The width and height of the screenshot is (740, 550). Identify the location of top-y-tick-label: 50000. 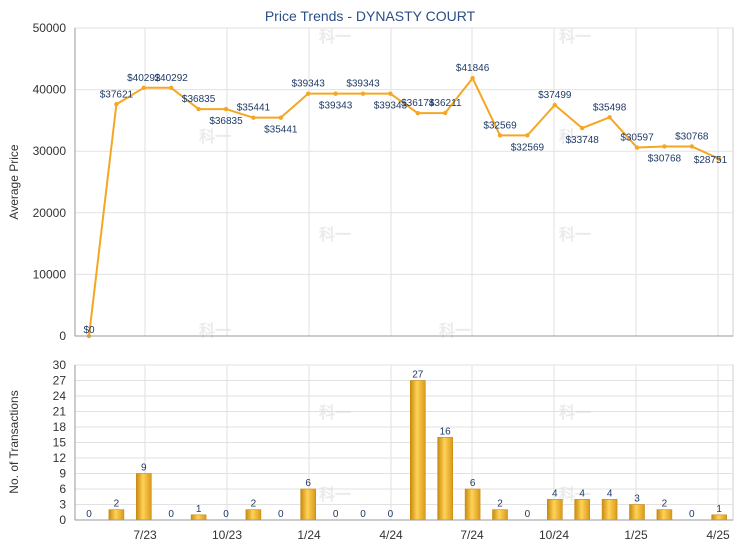
(50, 28).